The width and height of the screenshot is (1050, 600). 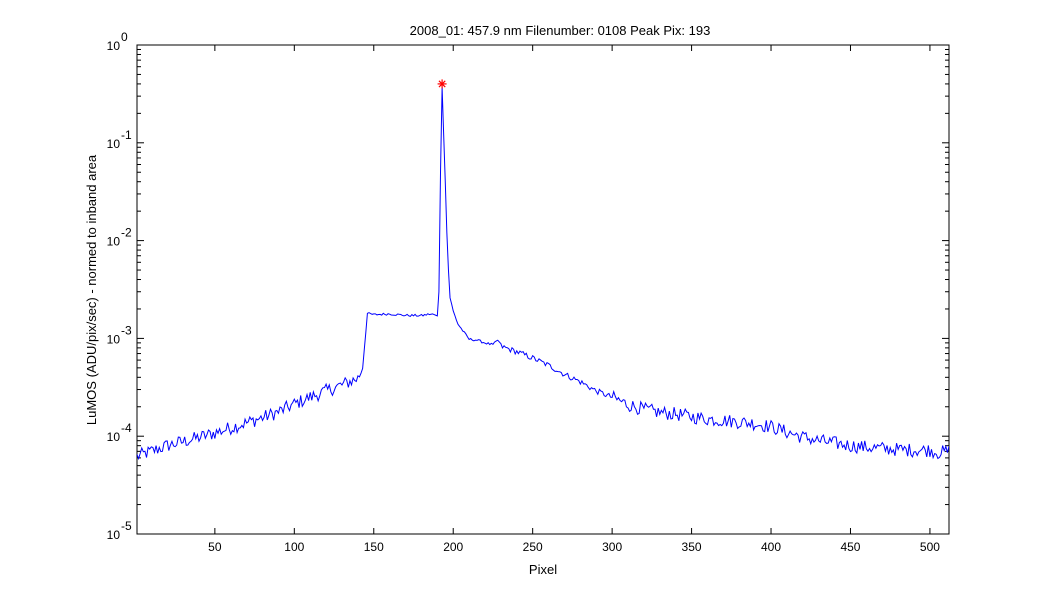 I want to click on y-tick-label-exponent: -4, so click(x=126, y=428).